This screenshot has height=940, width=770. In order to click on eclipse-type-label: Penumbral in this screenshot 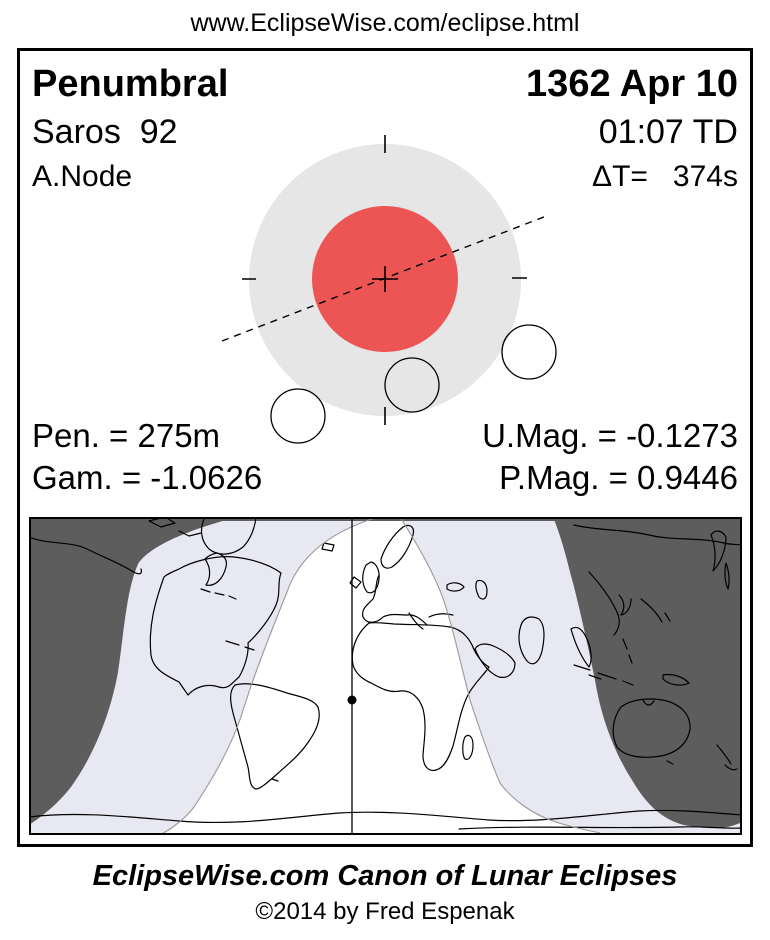, I will do `click(130, 84)`.